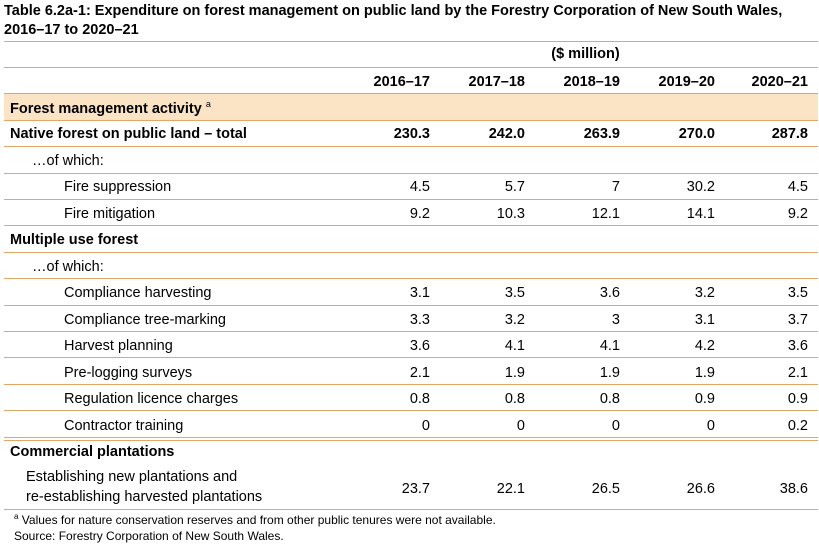 The width and height of the screenshot is (819, 546). Describe the element at coordinates (585, 54) in the screenshot. I see `units-label: ($ million)` at that location.